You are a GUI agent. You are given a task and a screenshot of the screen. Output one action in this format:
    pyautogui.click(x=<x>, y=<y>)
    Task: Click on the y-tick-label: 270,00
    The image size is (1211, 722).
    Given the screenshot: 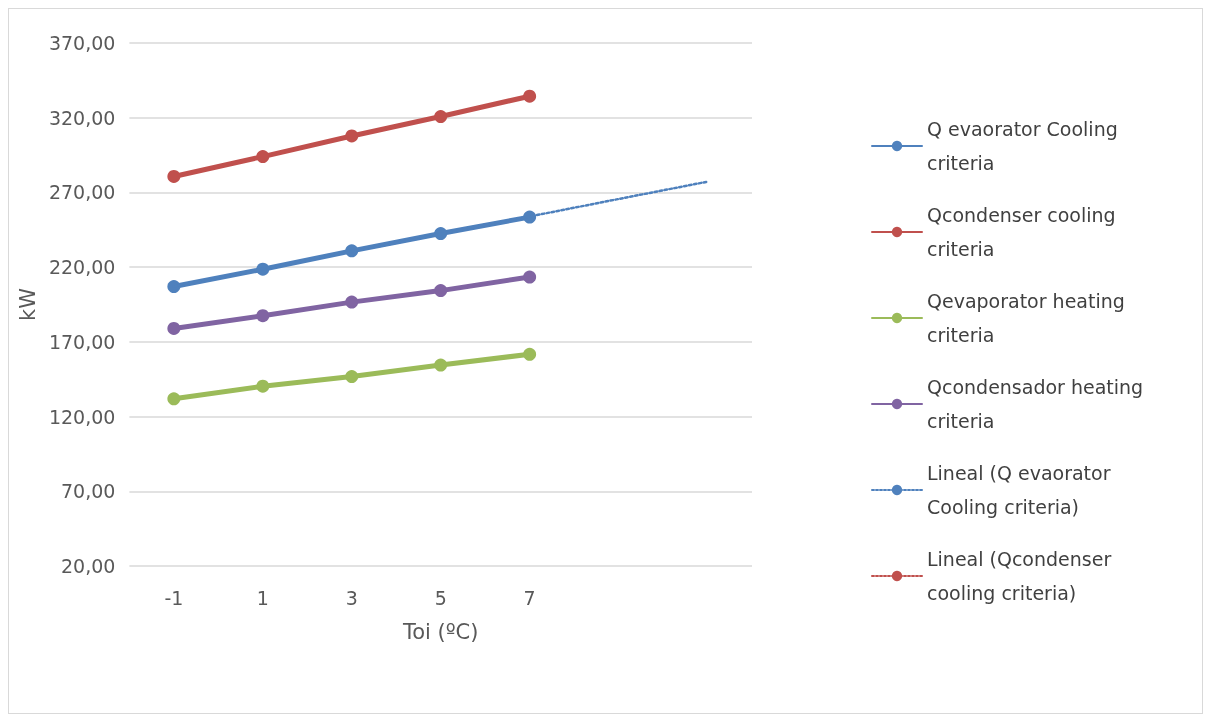 What is the action you would take?
    pyautogui.click(x=82, y=192)
    